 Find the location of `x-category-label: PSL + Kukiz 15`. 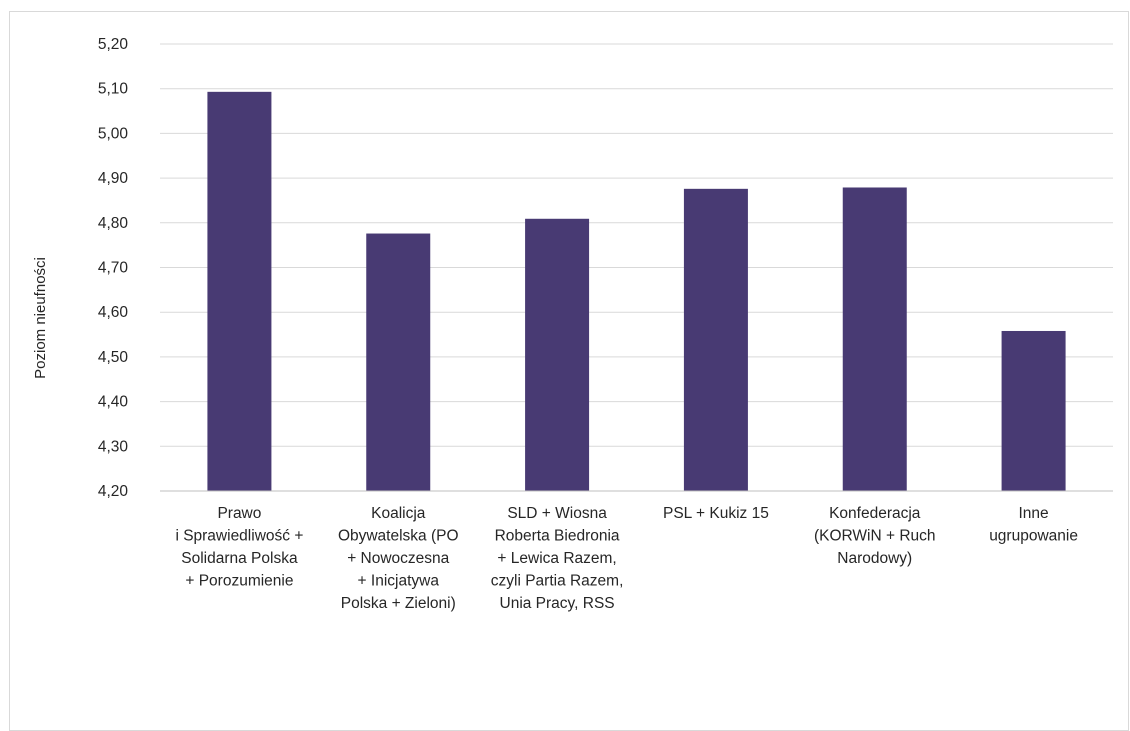

x-category-label: PSL + Kukiz 15 is located at coordinates (716, 513).